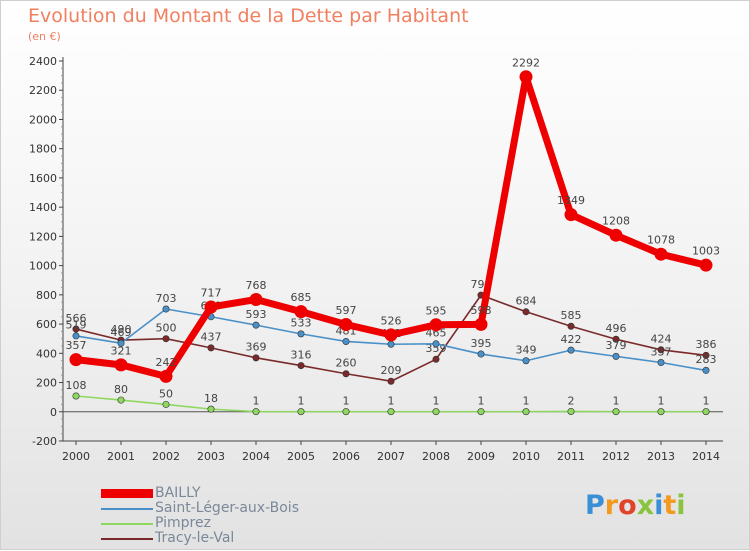 The height and width of the screenshot is (551, 750). I want to click on data-label-saint-l-ger-aux-bois: 533, so click(301, 323).